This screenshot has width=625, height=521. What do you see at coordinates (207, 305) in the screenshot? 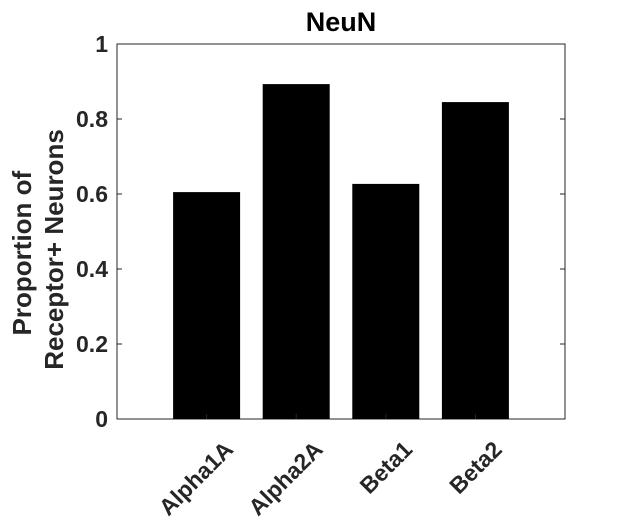
I see `bar-alpha1a` at bounding box center [207, 305].